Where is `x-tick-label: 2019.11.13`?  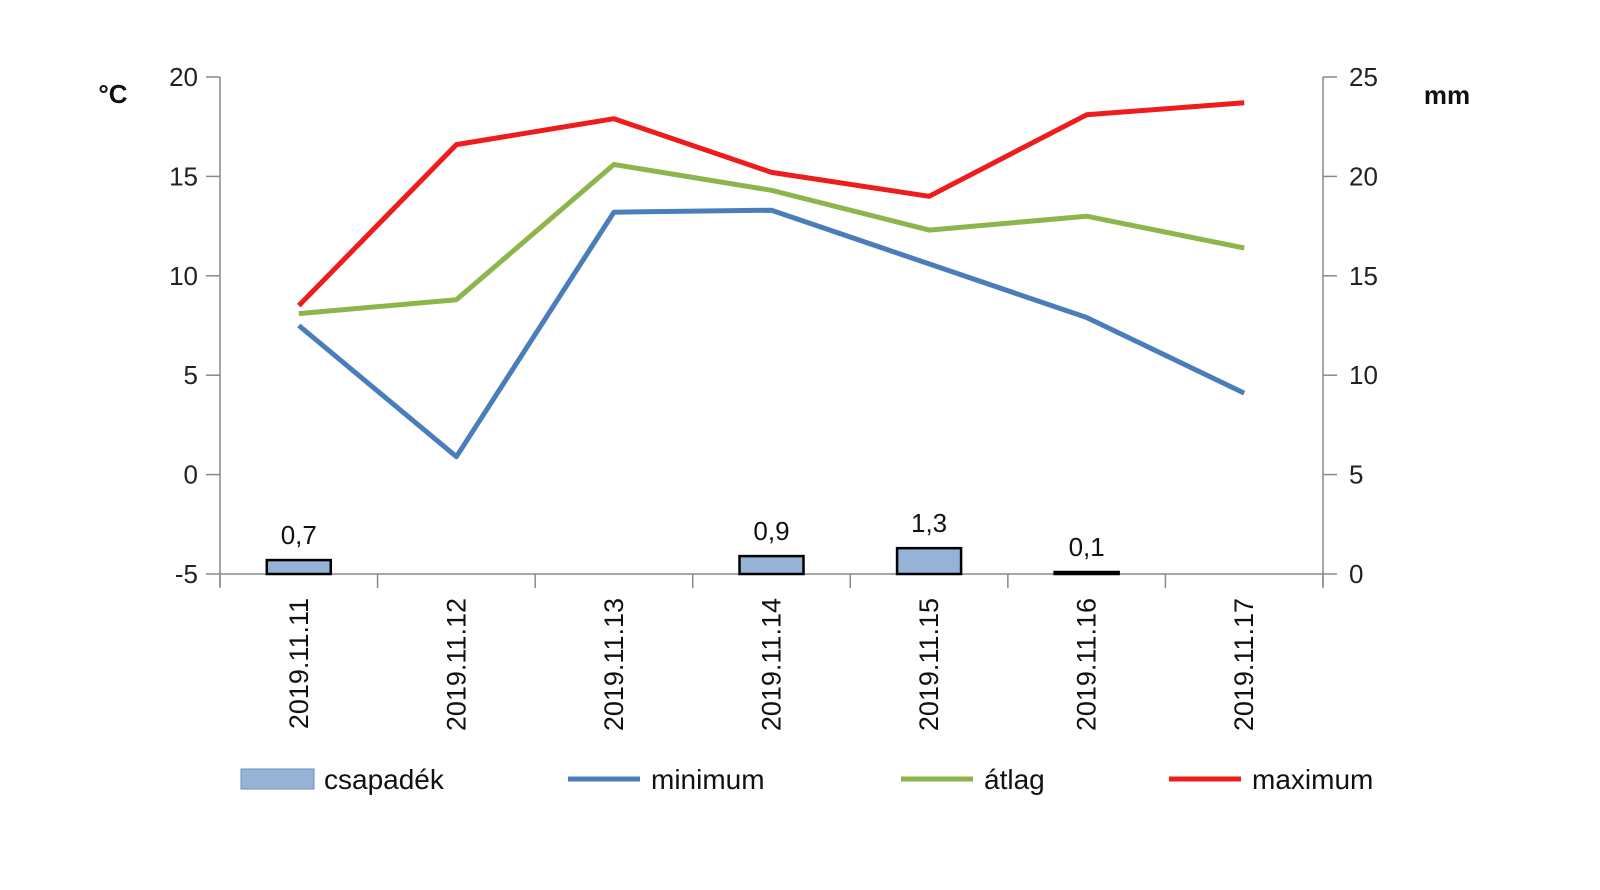
x-tick-label: 2019.11.13 is located at coordinates (614, 664).